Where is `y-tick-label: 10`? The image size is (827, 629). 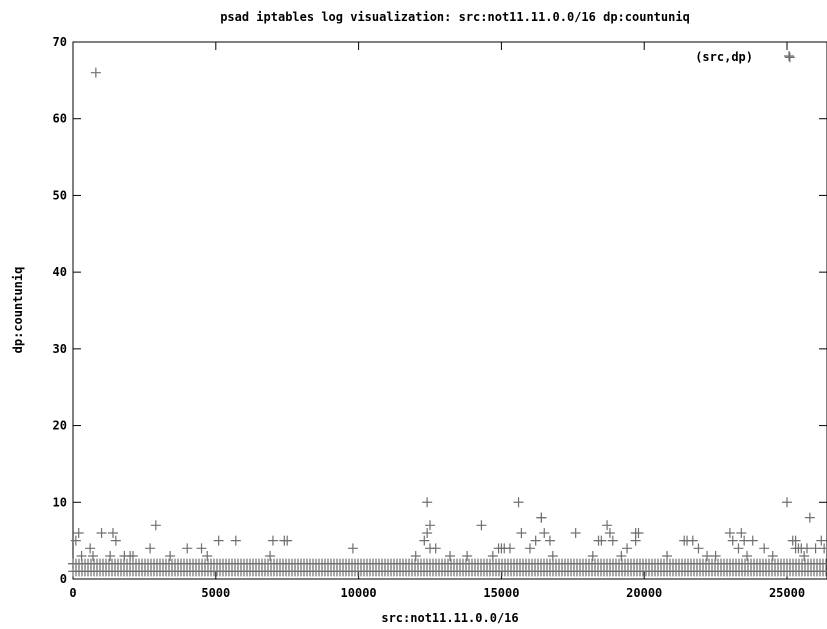 y-tick-label: 10 is located at coordinates (60, 502).